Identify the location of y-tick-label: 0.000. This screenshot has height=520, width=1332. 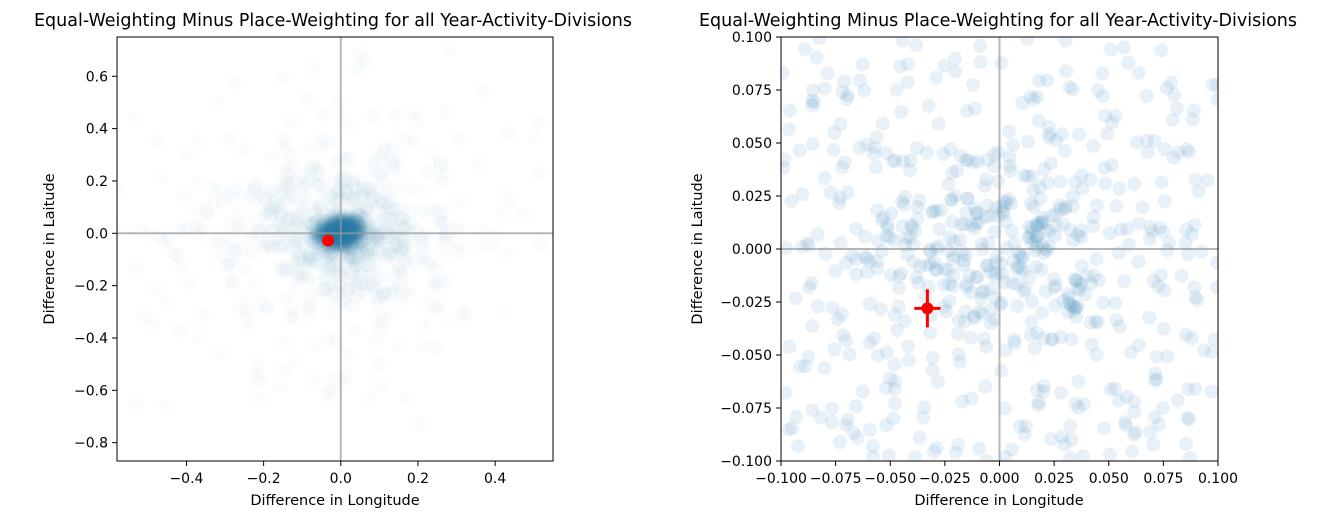
(752, 250).